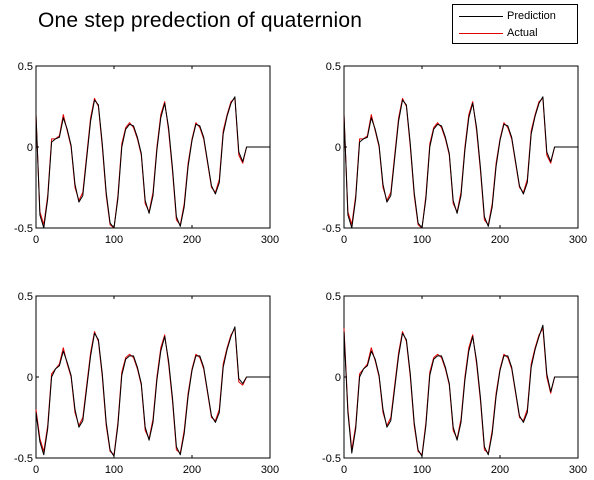 The image size is (594, 480). I want to click on legend-item-prediction: Prediction, so click(515, 16).